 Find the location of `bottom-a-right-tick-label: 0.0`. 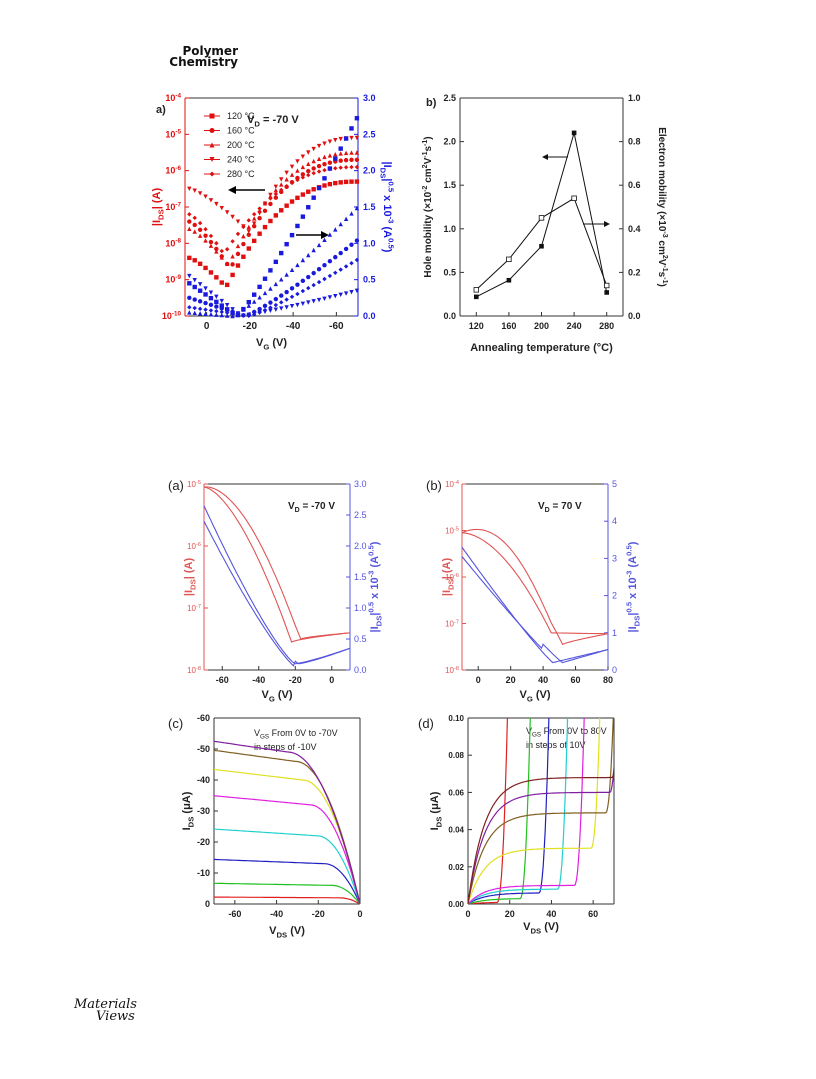

bottom-a-right-tick-label: 0.0 is located at coordinates (360, 670).